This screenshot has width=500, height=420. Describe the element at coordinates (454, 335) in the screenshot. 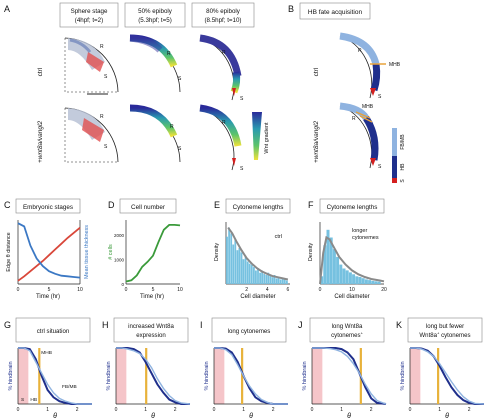

I see `title-rest: cytonemes` at that location.